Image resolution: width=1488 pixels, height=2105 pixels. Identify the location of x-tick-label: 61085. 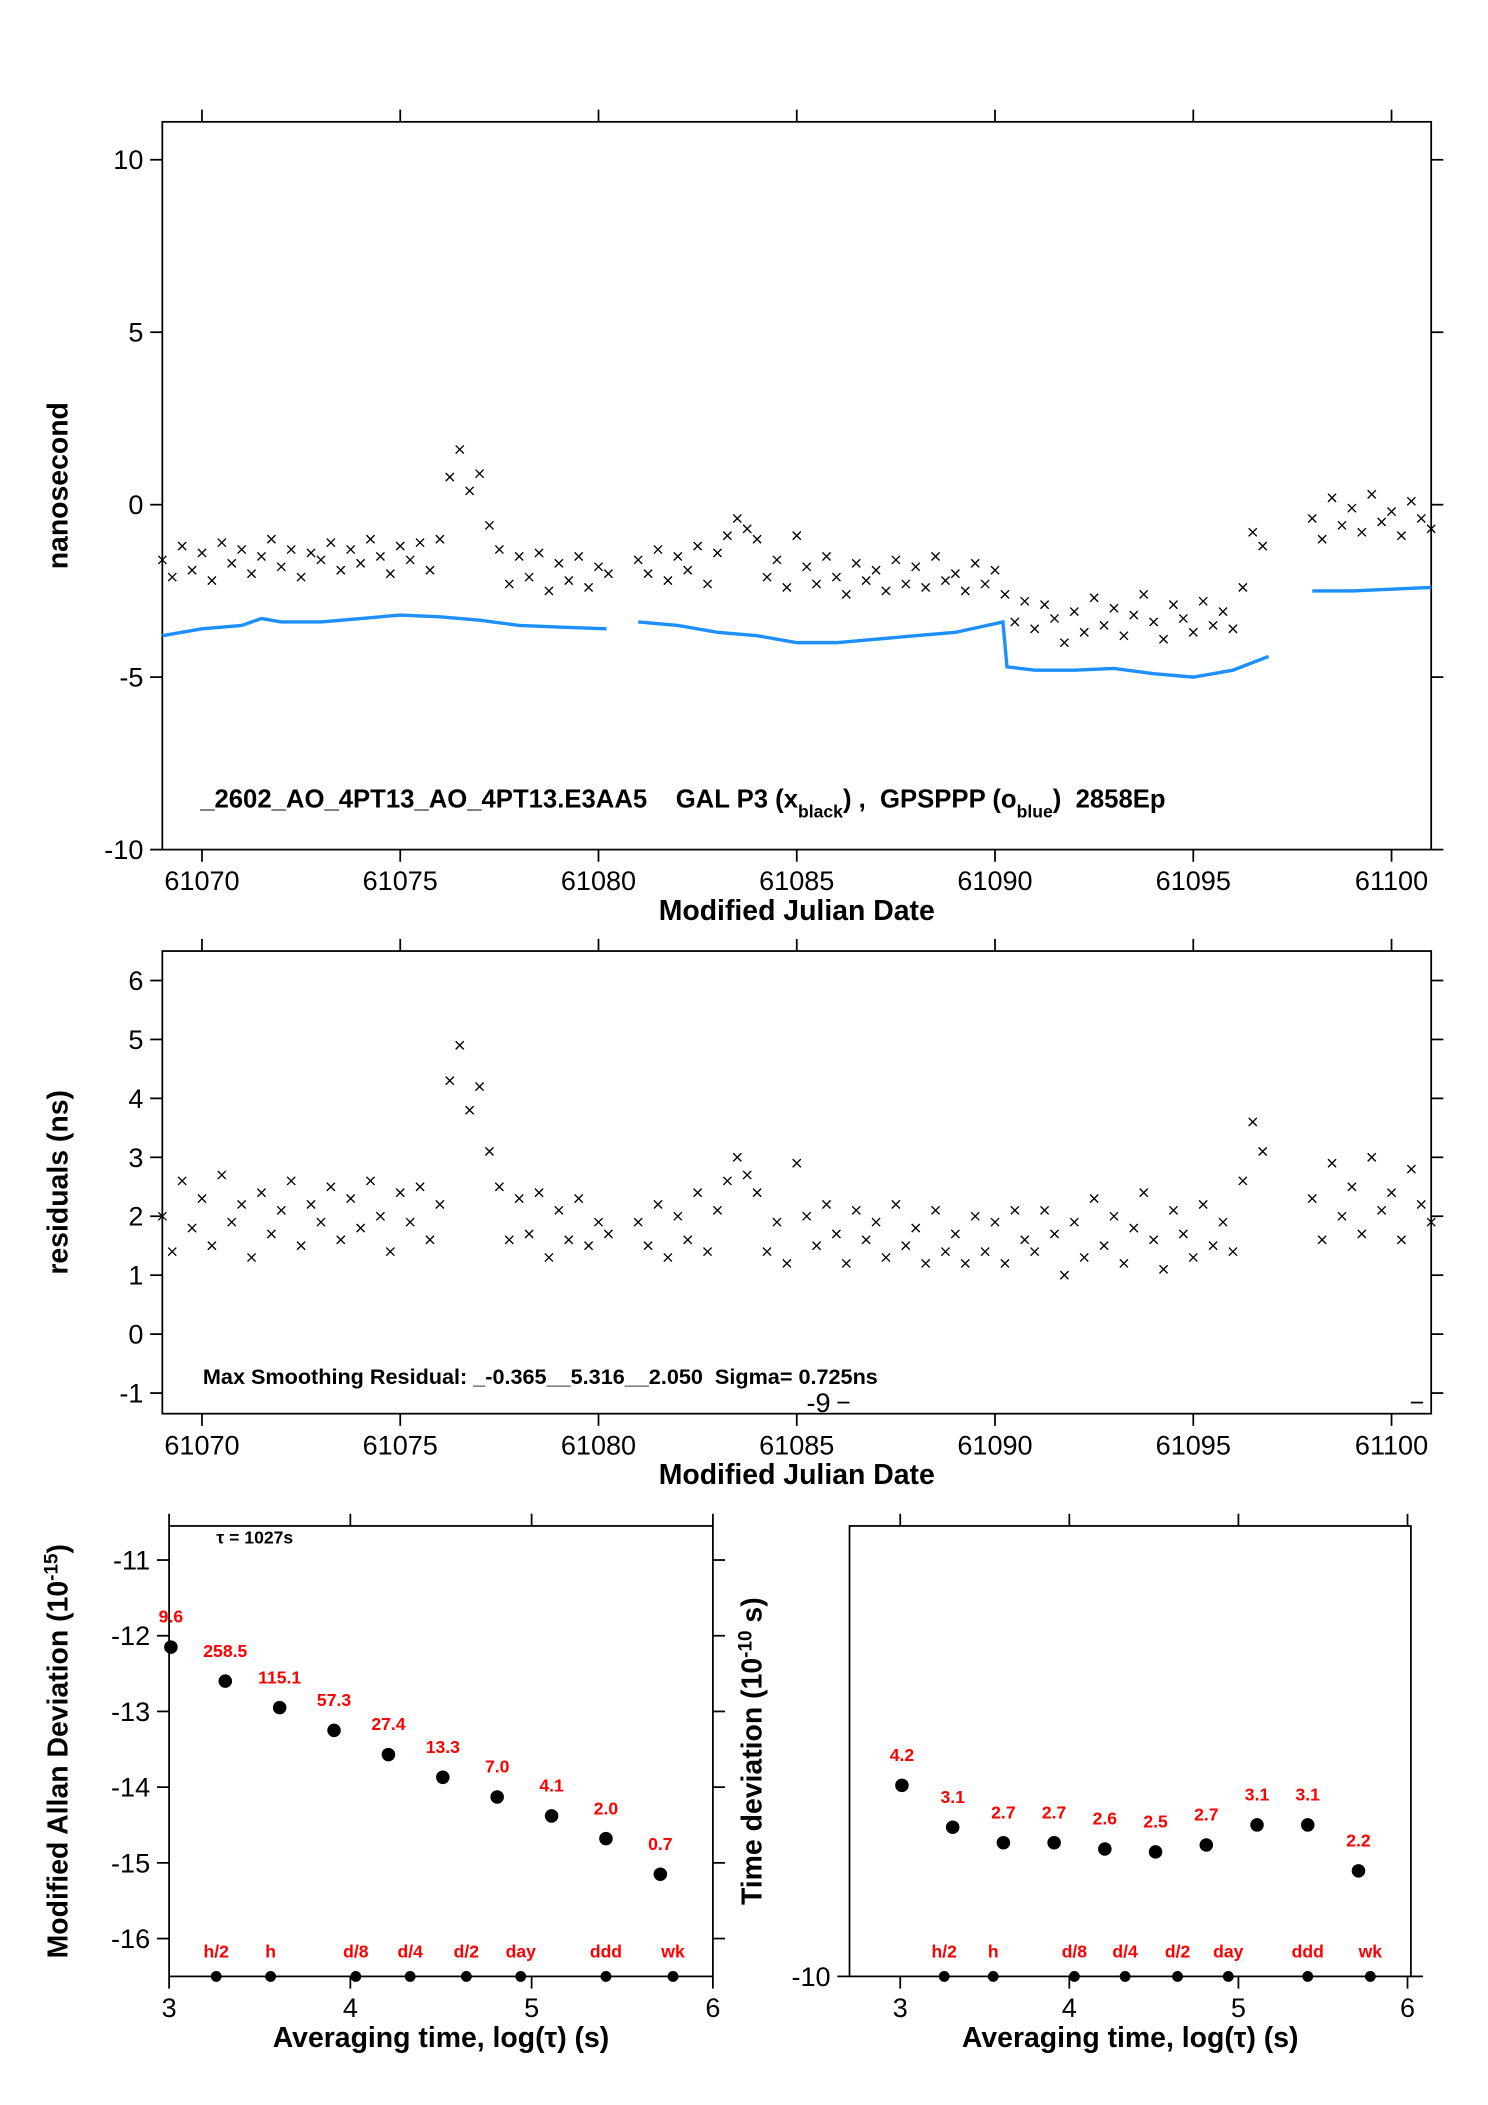
(796, 881).